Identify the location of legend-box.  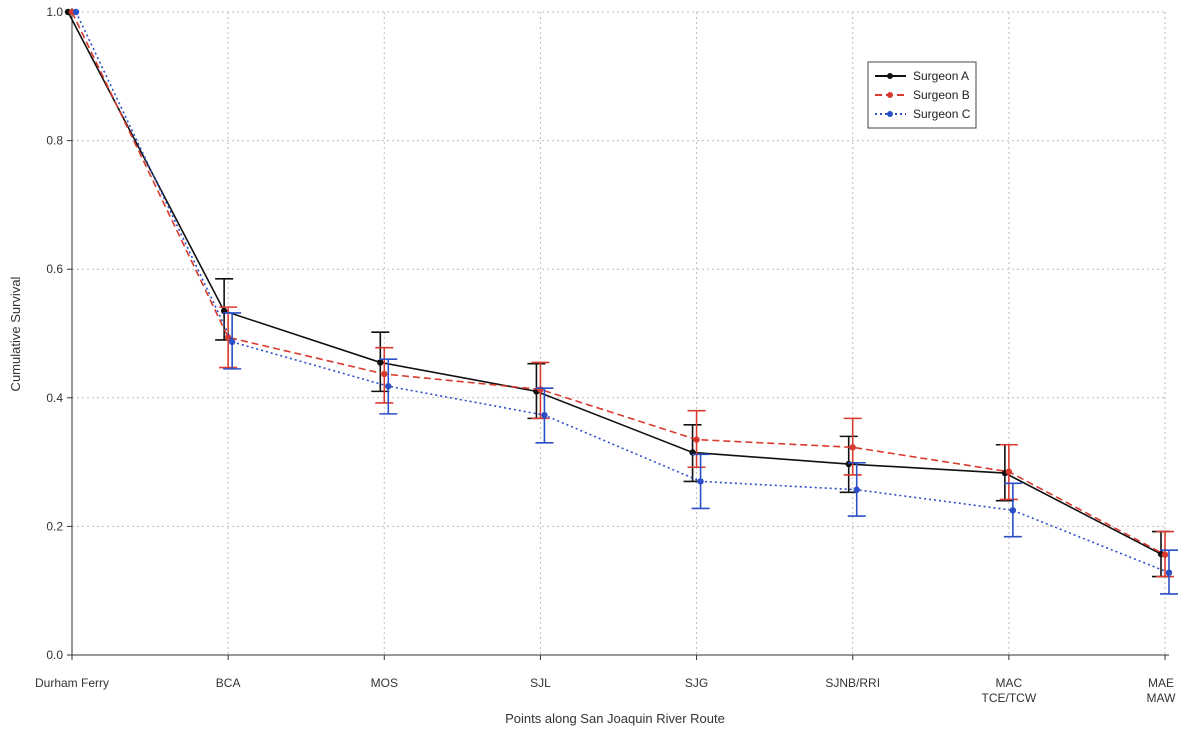
(922, 95).